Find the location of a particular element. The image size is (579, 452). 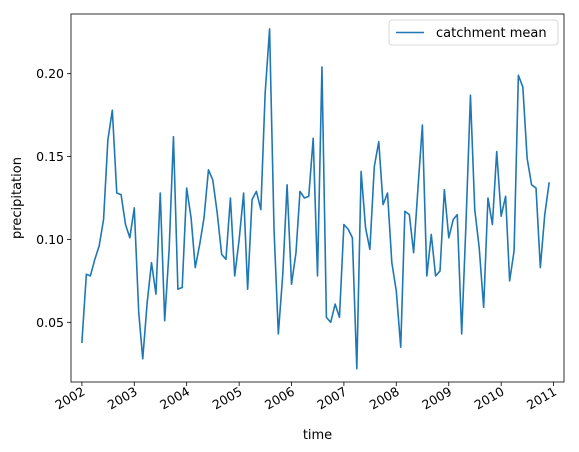

legend-label: catchment mean is located at coordinates (491, 33).